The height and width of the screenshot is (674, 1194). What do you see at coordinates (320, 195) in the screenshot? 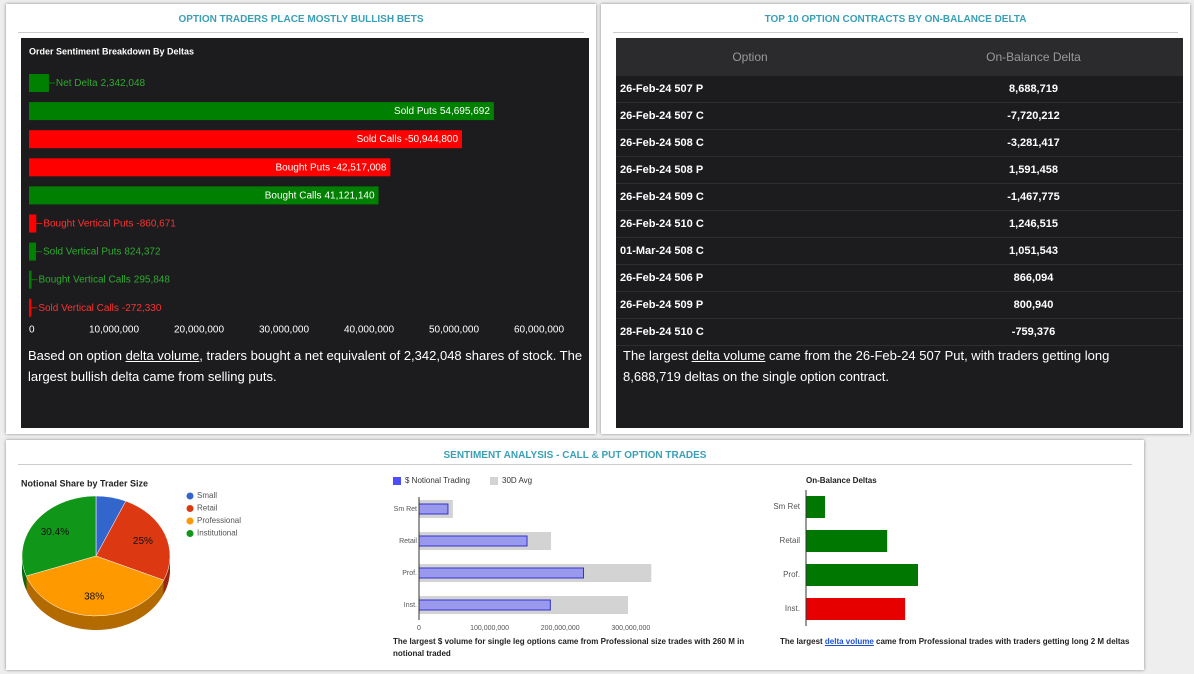
I see `bar-label: Bought Calls 41,121,140` at bounding box center [320, 195].